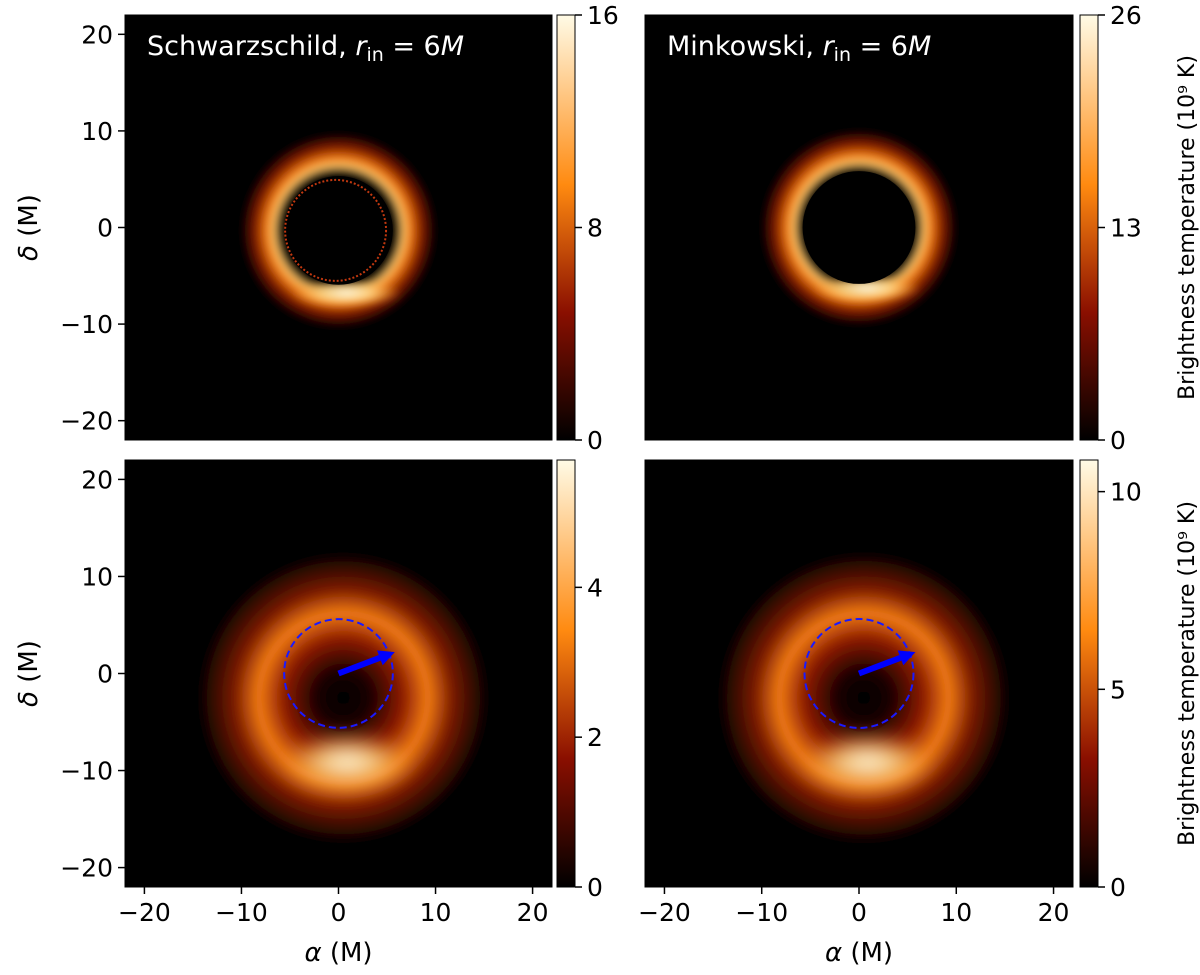  What do you see at coordinates (595, 228) in the screenshot?
I see `colorbar-tick-label: 8` at bounding box center [595, 228].